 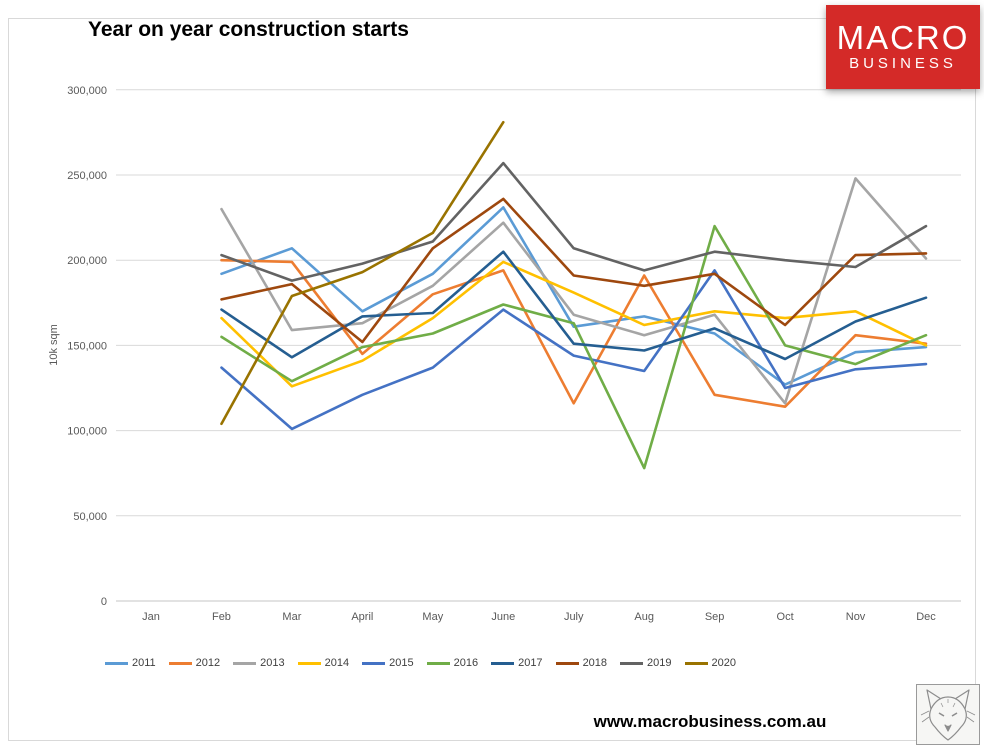 I want to click on legend-label: 2020, so click(x=724, y=663).